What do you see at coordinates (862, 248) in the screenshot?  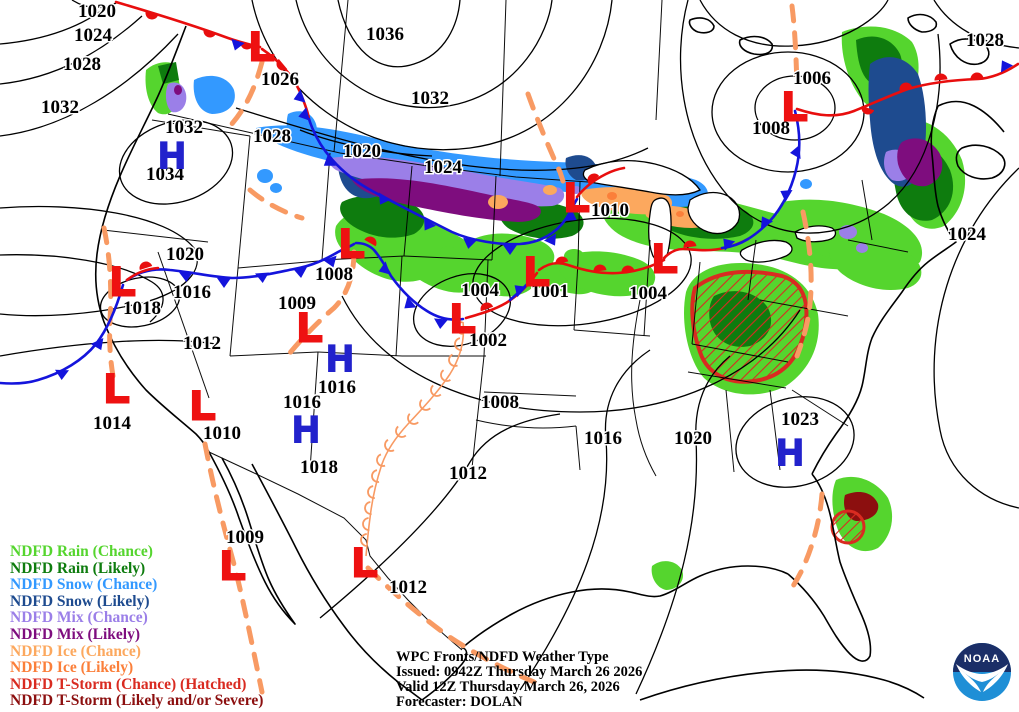 I see `precip-mix-chance-area` at bounding box center [862, 248].